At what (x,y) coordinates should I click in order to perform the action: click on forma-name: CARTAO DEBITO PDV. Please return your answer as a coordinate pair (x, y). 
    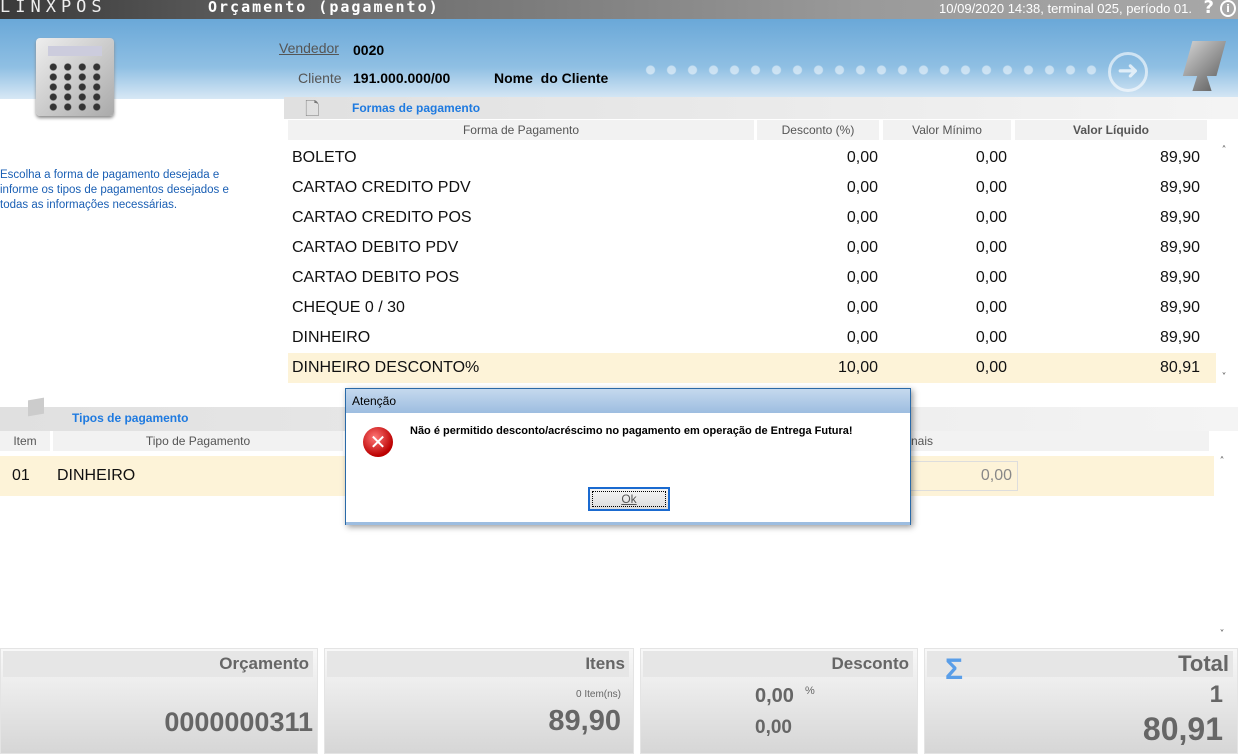
    Looking at the image, I should click on (375, 247).